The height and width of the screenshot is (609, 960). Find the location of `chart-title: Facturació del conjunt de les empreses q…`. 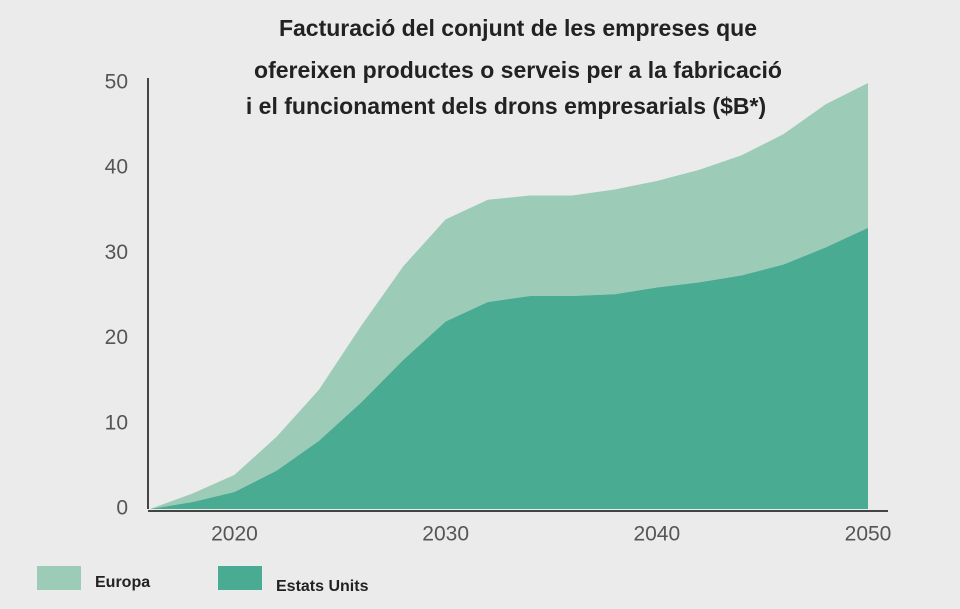

chart-title: Facturació del conjunt de les empreses q… is located at coordinates (518, 28).